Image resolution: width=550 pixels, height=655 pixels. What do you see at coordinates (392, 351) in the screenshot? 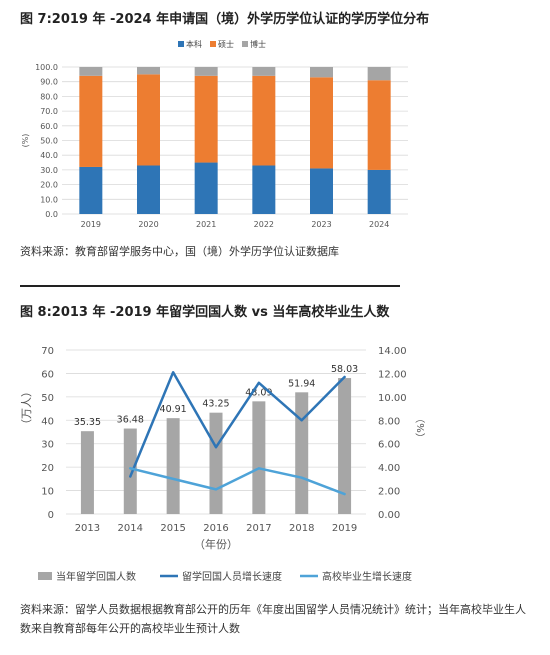
I see `right-y-tick-label: 14.00` at bounding box center [392, 351].